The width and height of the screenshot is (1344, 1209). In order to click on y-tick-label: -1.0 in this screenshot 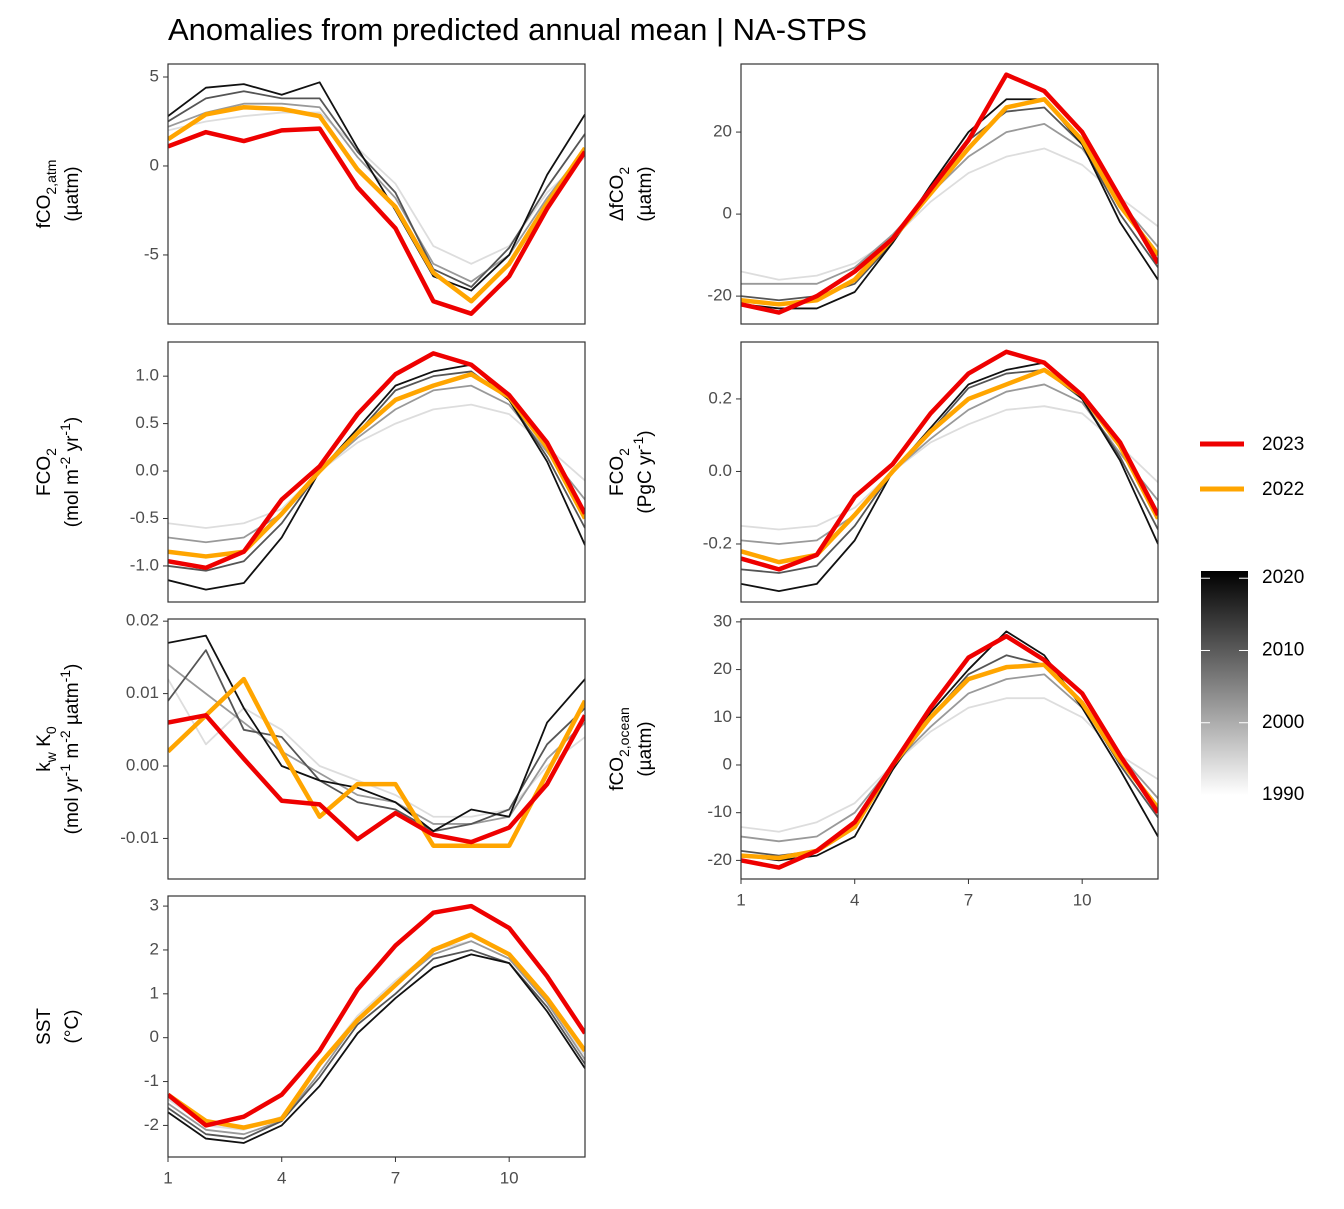, I will do `click(144, 564)`.